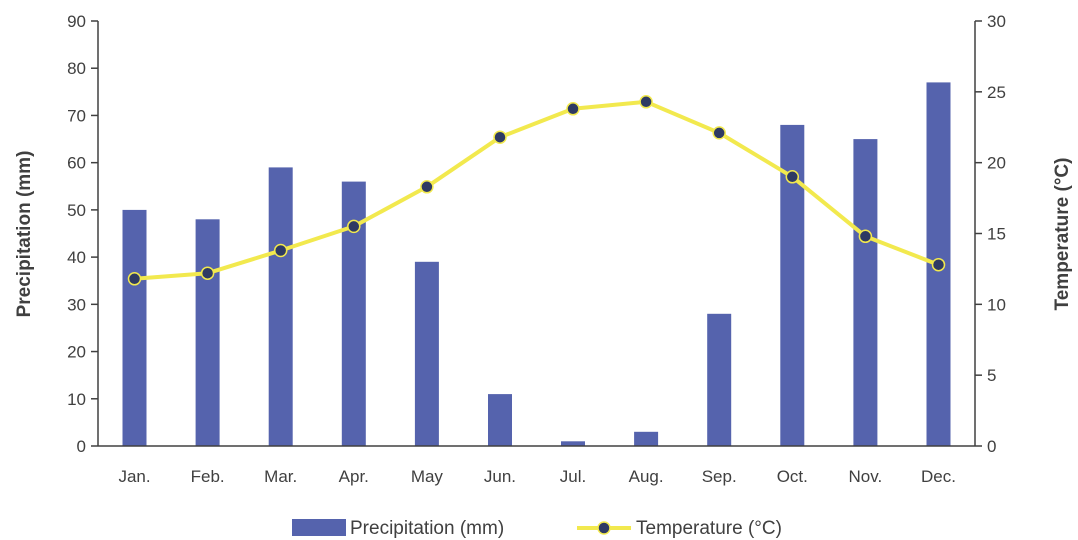  What do you see at coordinates (319, 527) in the screenshot?
I see `legend-precipitation-swatch` at bounding box center [319, 527].